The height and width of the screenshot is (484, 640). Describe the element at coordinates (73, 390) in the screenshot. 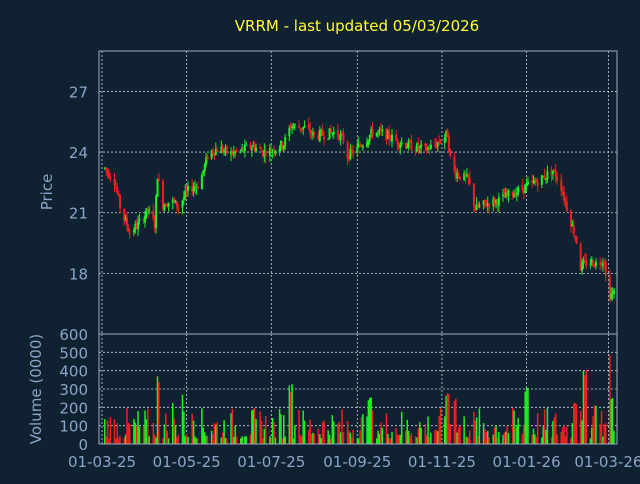

I see `volume-tick-label: 300` at that location.